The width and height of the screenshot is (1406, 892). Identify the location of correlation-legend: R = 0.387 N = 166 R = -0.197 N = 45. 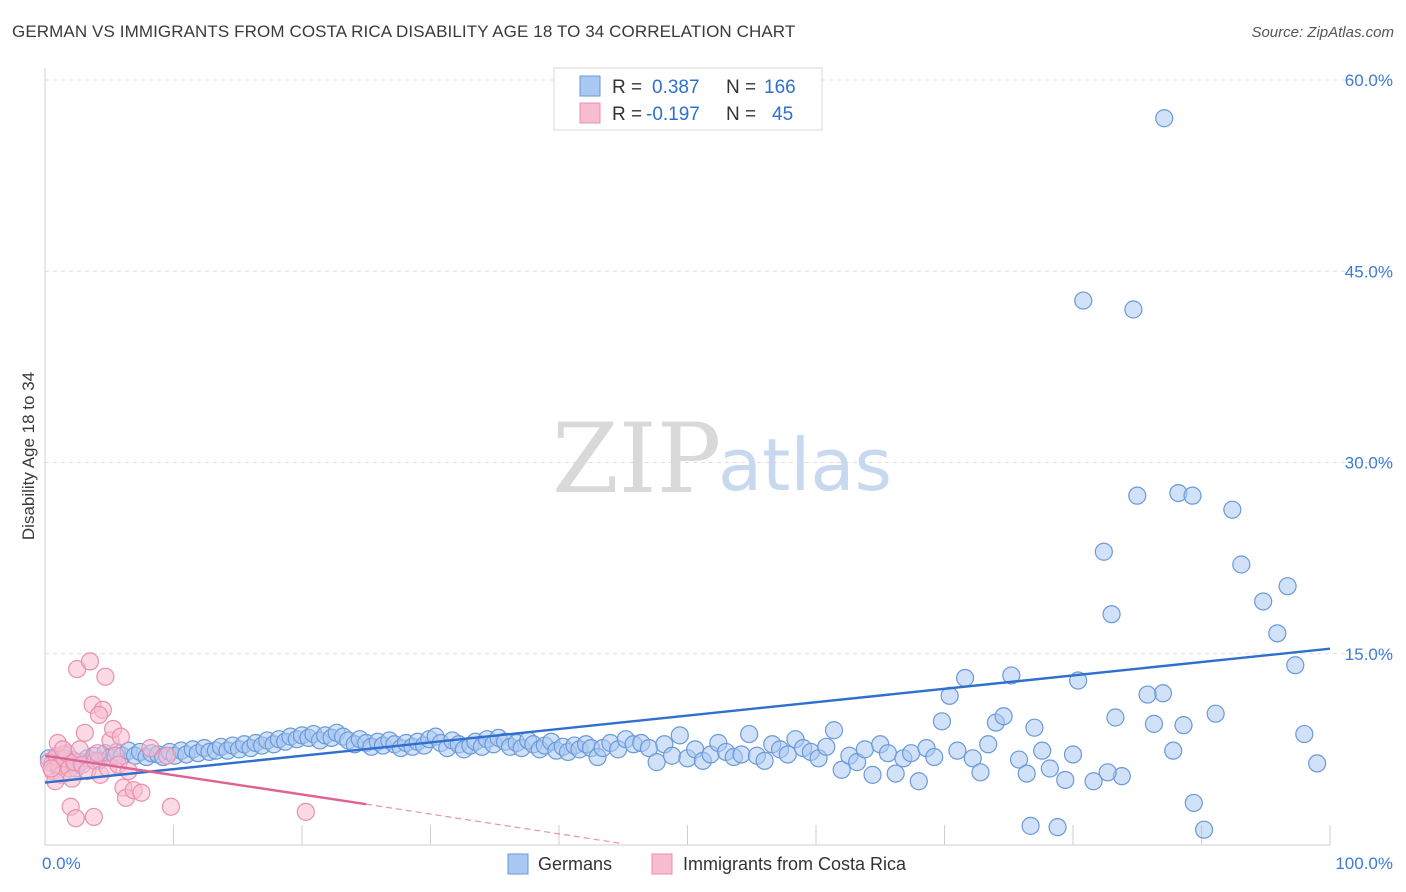
(688, 99).